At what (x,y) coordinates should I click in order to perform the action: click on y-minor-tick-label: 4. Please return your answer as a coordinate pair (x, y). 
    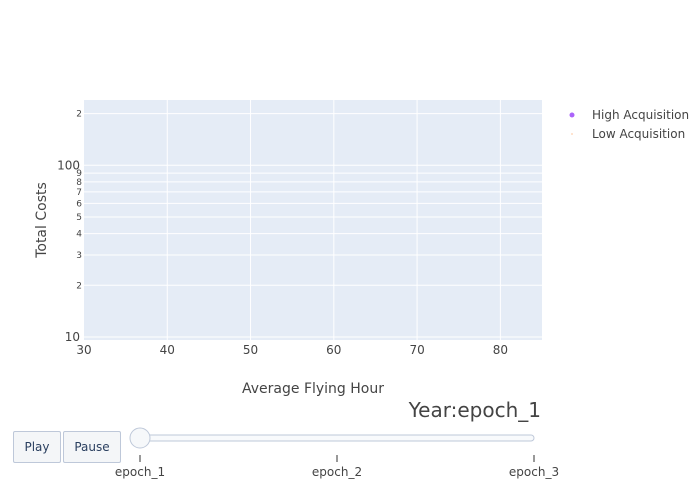
    Looking at the image, I should click on (79, 235).